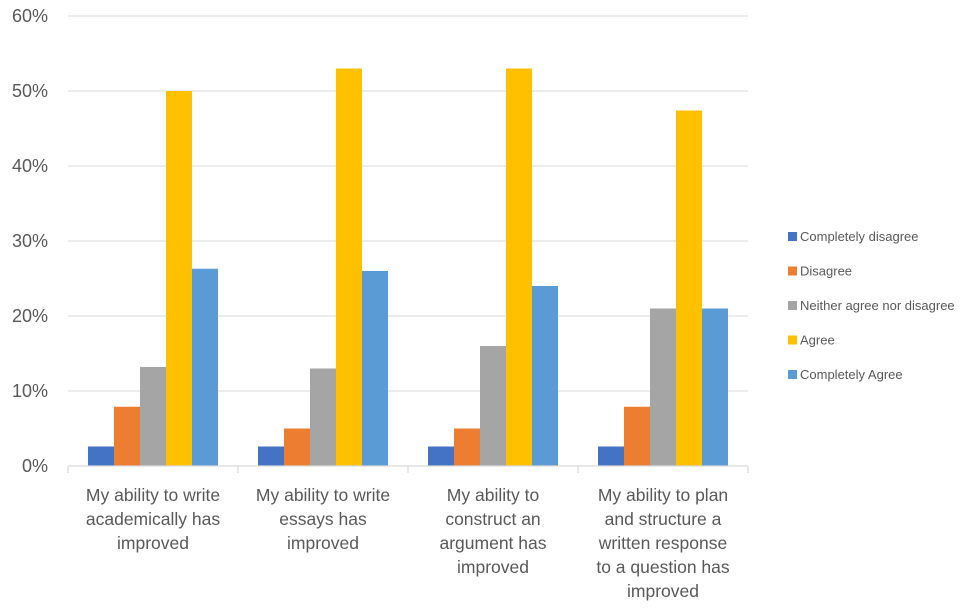 This screenshot has width=977, height=611. What do you see at coordinates (663, 495) in the screenshot?
I see `x-tick-label: My ability to plan` at bounding box center [663, 495].